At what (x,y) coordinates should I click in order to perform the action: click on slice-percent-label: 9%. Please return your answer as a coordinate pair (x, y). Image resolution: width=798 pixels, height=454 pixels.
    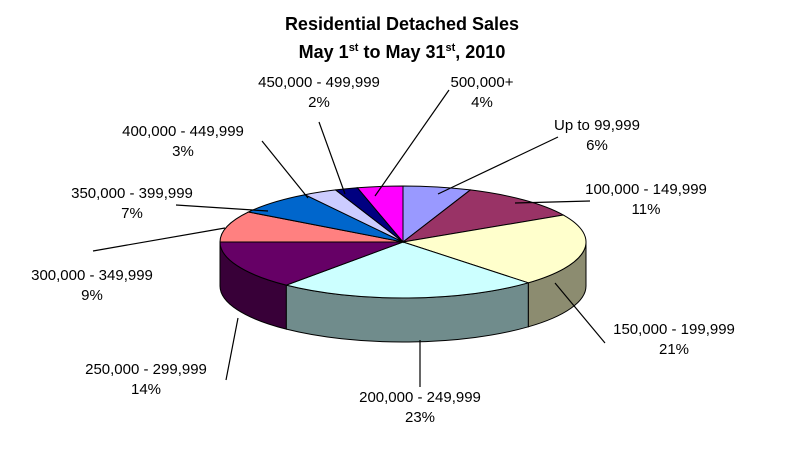
    Looking at the image, I should click on (92, 295).